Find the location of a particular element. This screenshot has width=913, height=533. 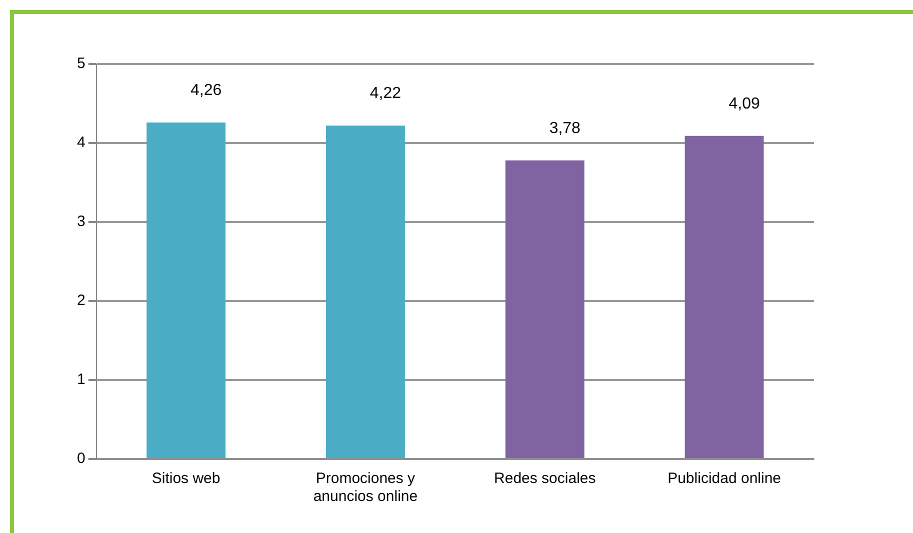

x-tick-label: Redes sociales is located at coordinates (545, 479).